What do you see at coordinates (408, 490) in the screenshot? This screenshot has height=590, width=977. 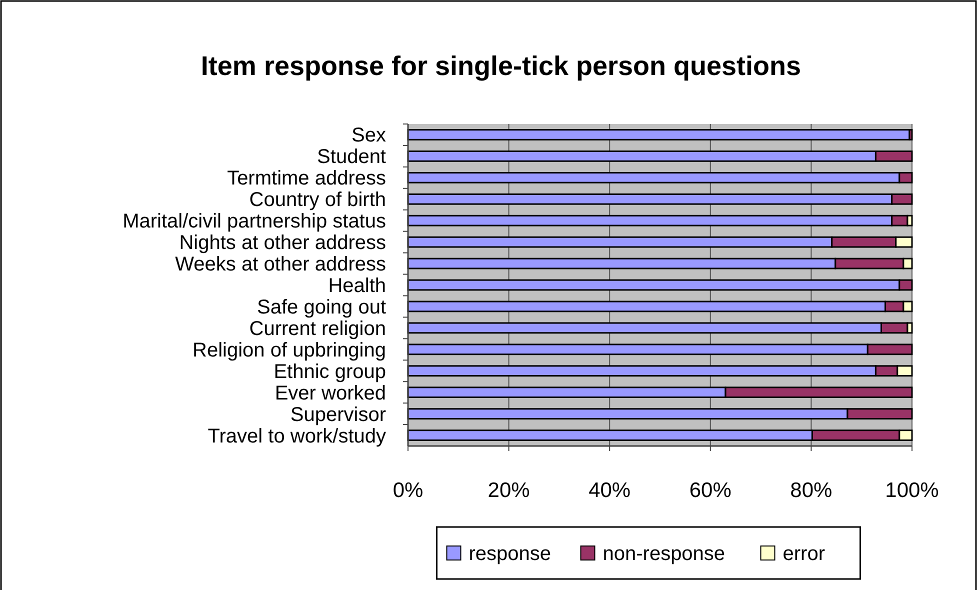 I see `x-tick-label: 0%` at bounding box center [408, 490].